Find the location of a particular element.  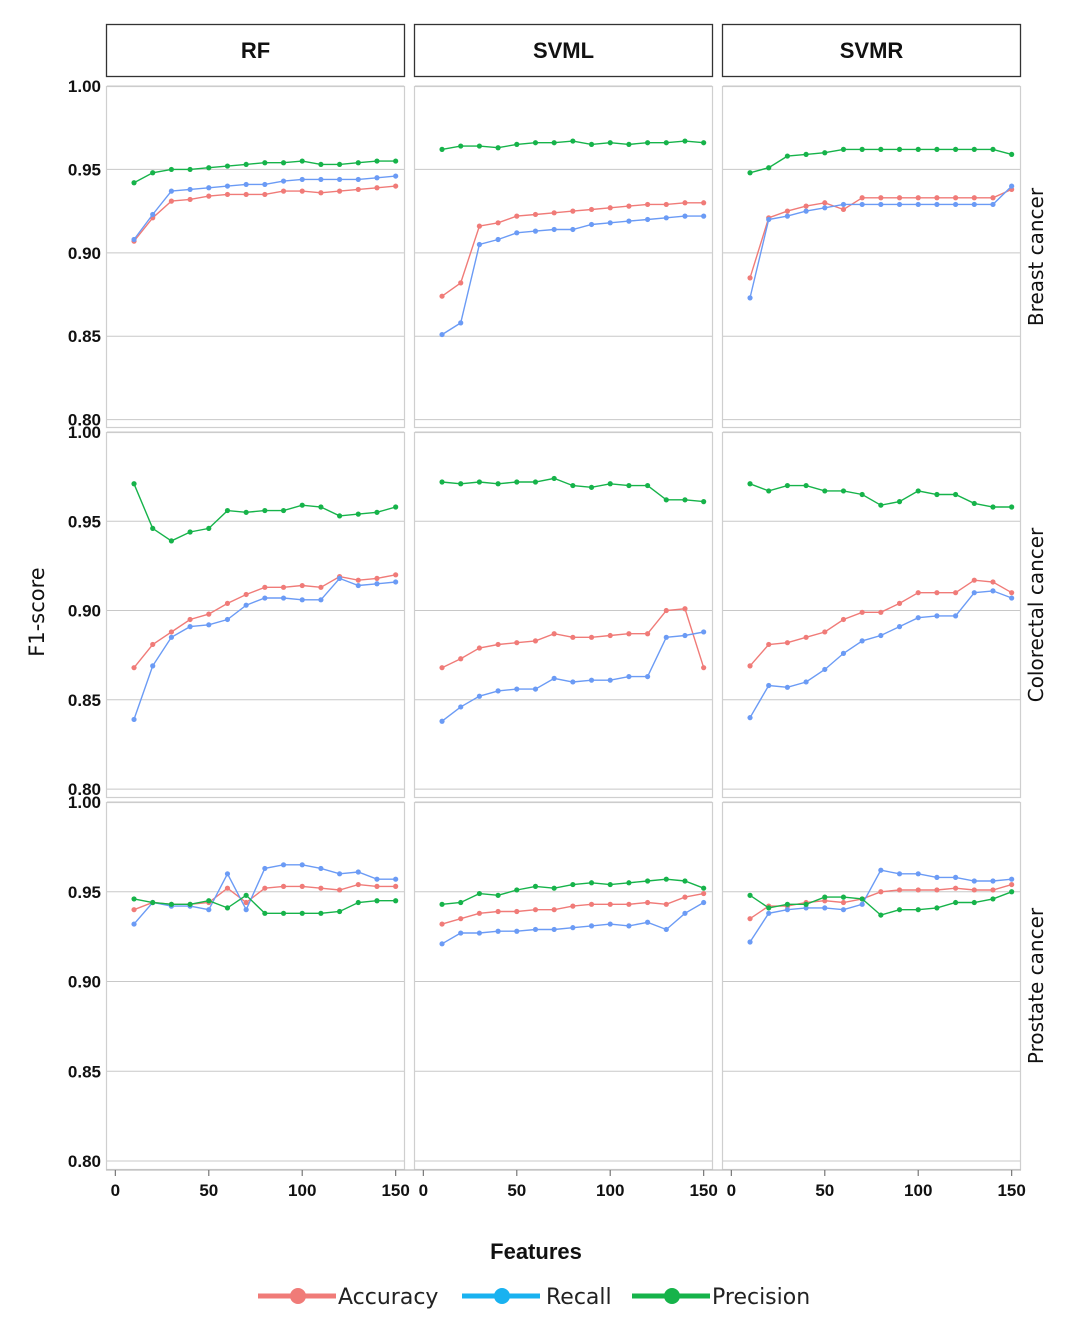

x-tick-label: 150 is located at coordinates (1011, 1190).